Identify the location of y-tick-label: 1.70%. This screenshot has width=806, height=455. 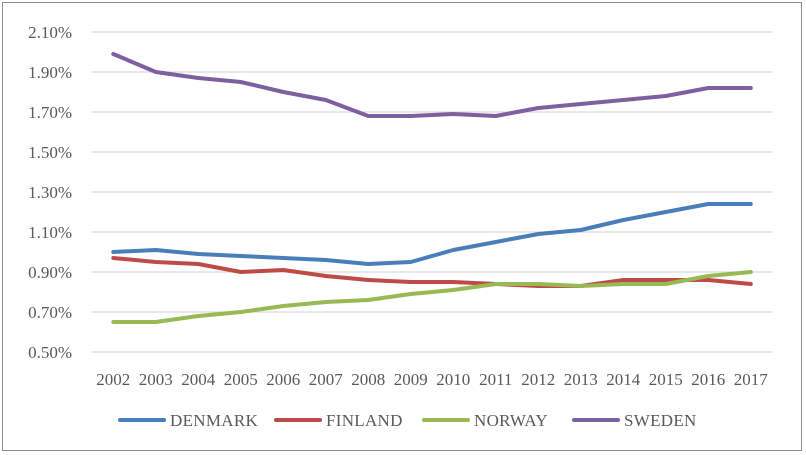
(50, 112).